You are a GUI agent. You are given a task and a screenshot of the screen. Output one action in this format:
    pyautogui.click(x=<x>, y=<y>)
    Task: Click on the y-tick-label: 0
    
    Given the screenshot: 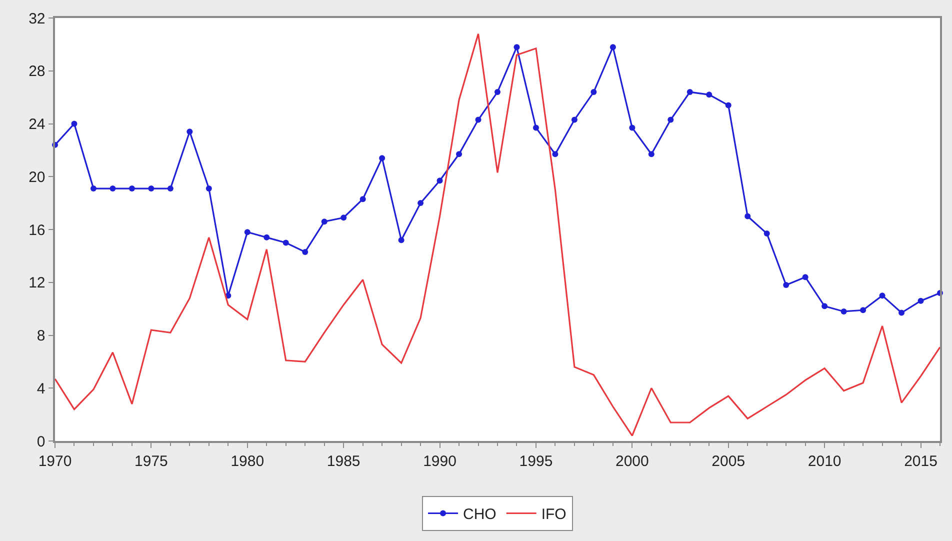 What is the action you would take?
    pyautogui.click(x=41, y=441)
    